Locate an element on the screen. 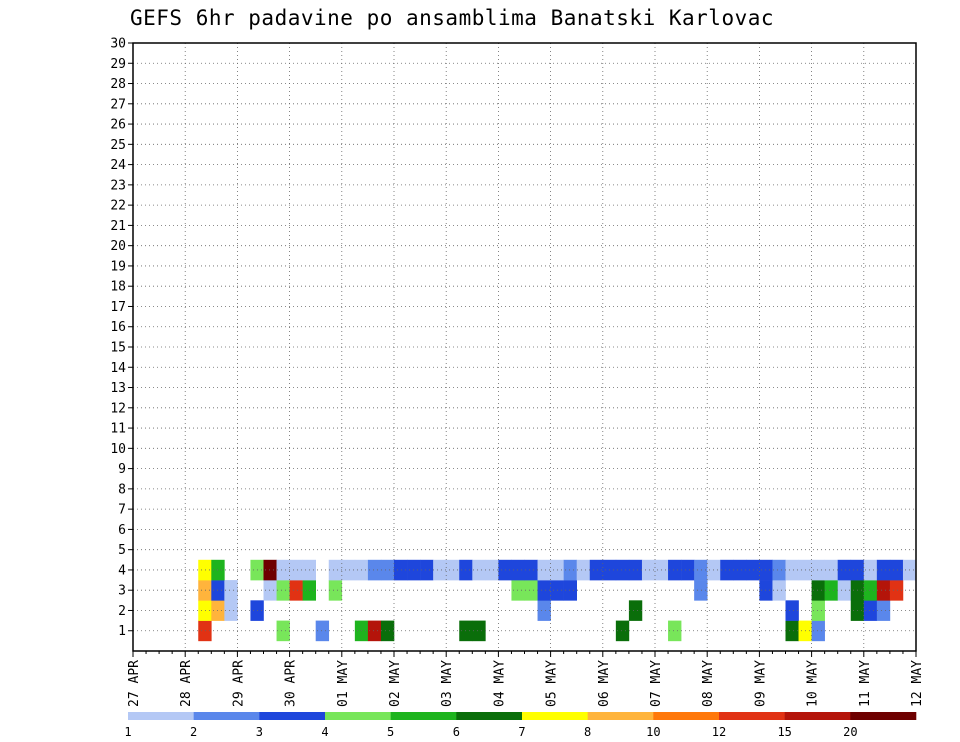 Image resolution: width=960 pixels, height=742 pixels. x-tick-label: 30 APR is located at coordinates (291, 683).